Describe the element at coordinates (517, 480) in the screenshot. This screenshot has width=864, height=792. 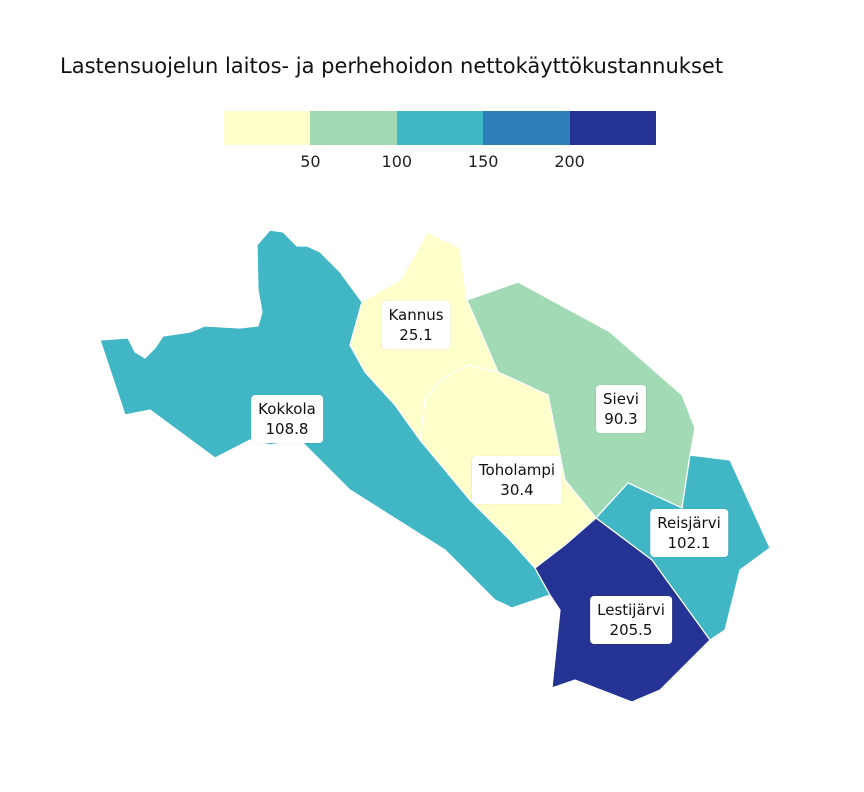
I see `region-label-toholampi: Toholampi 30.4` at that location.